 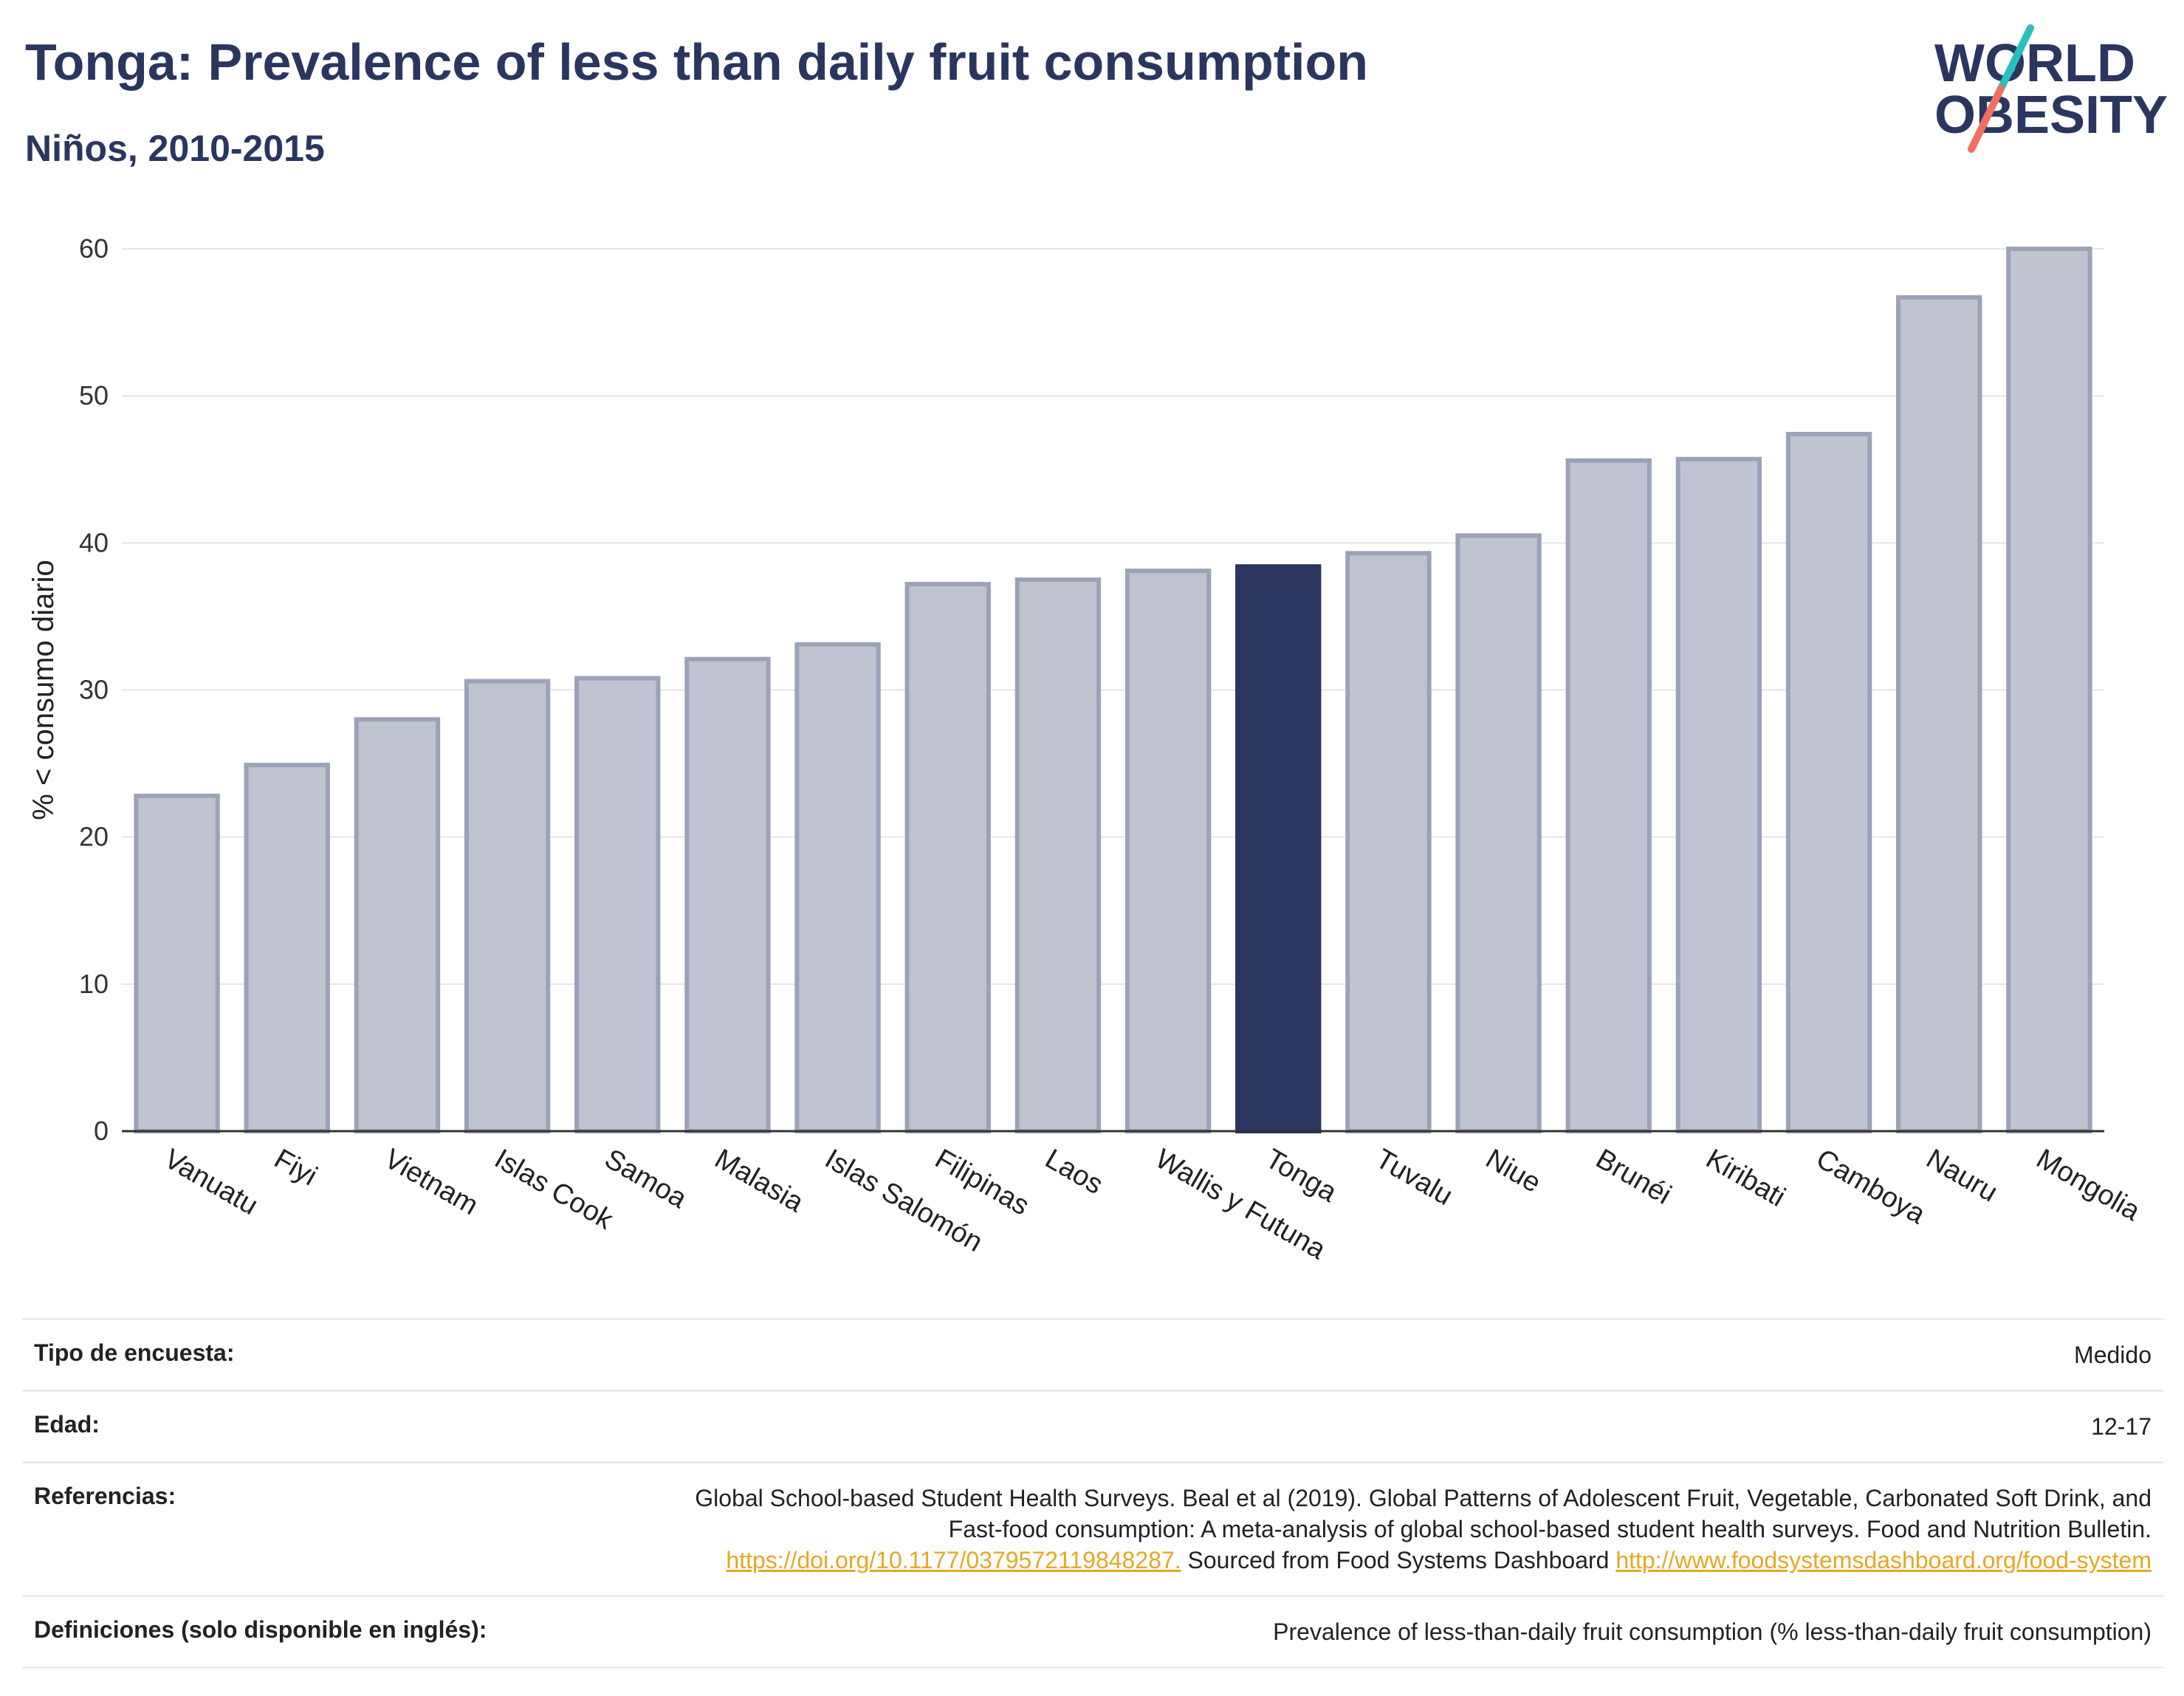 What do you see at coordinates (2015, 58) in the screenshot?
I see `logo-slash-teal` at bounding box center [2015, 58].